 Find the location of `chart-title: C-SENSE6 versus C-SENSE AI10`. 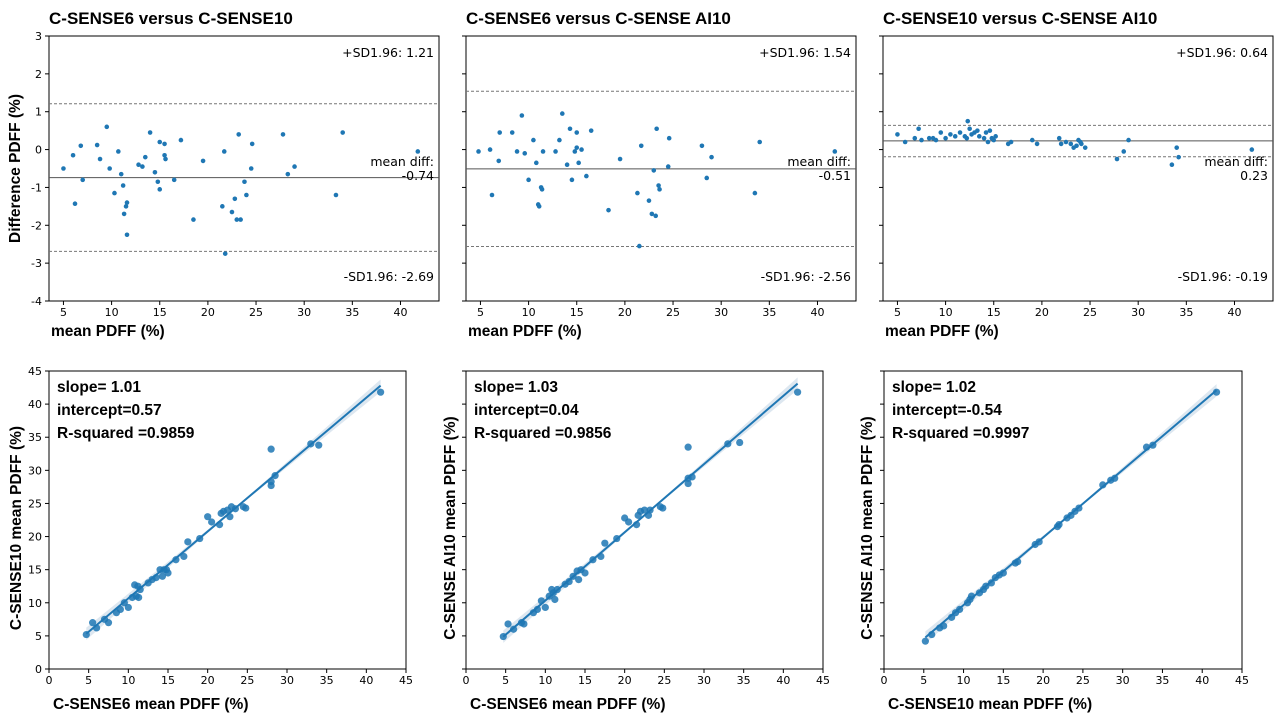

chart-title: C-SENSE6 versus C-SENSE AI10 is located at coordinates (598, 18).